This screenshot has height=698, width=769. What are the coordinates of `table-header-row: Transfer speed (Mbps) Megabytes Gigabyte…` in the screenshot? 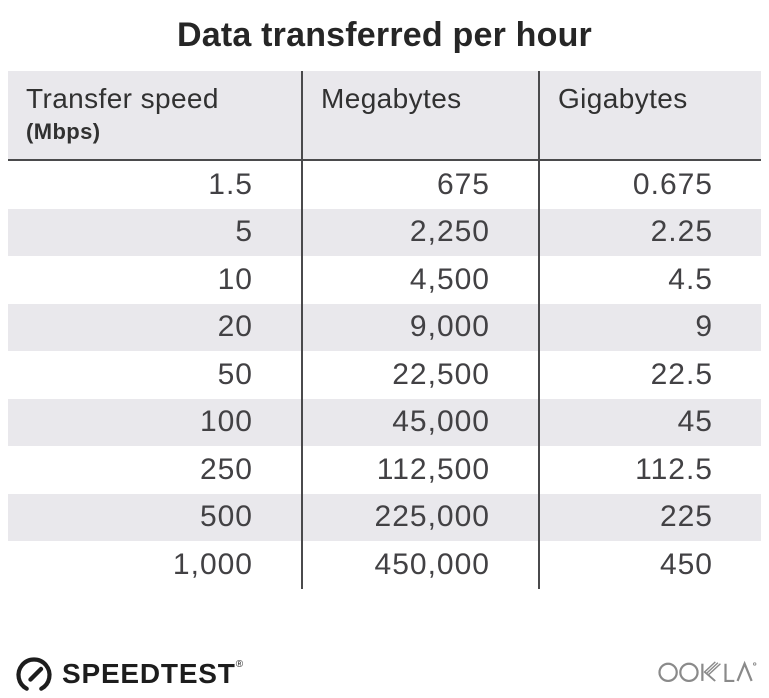 It's located at (384, 116).